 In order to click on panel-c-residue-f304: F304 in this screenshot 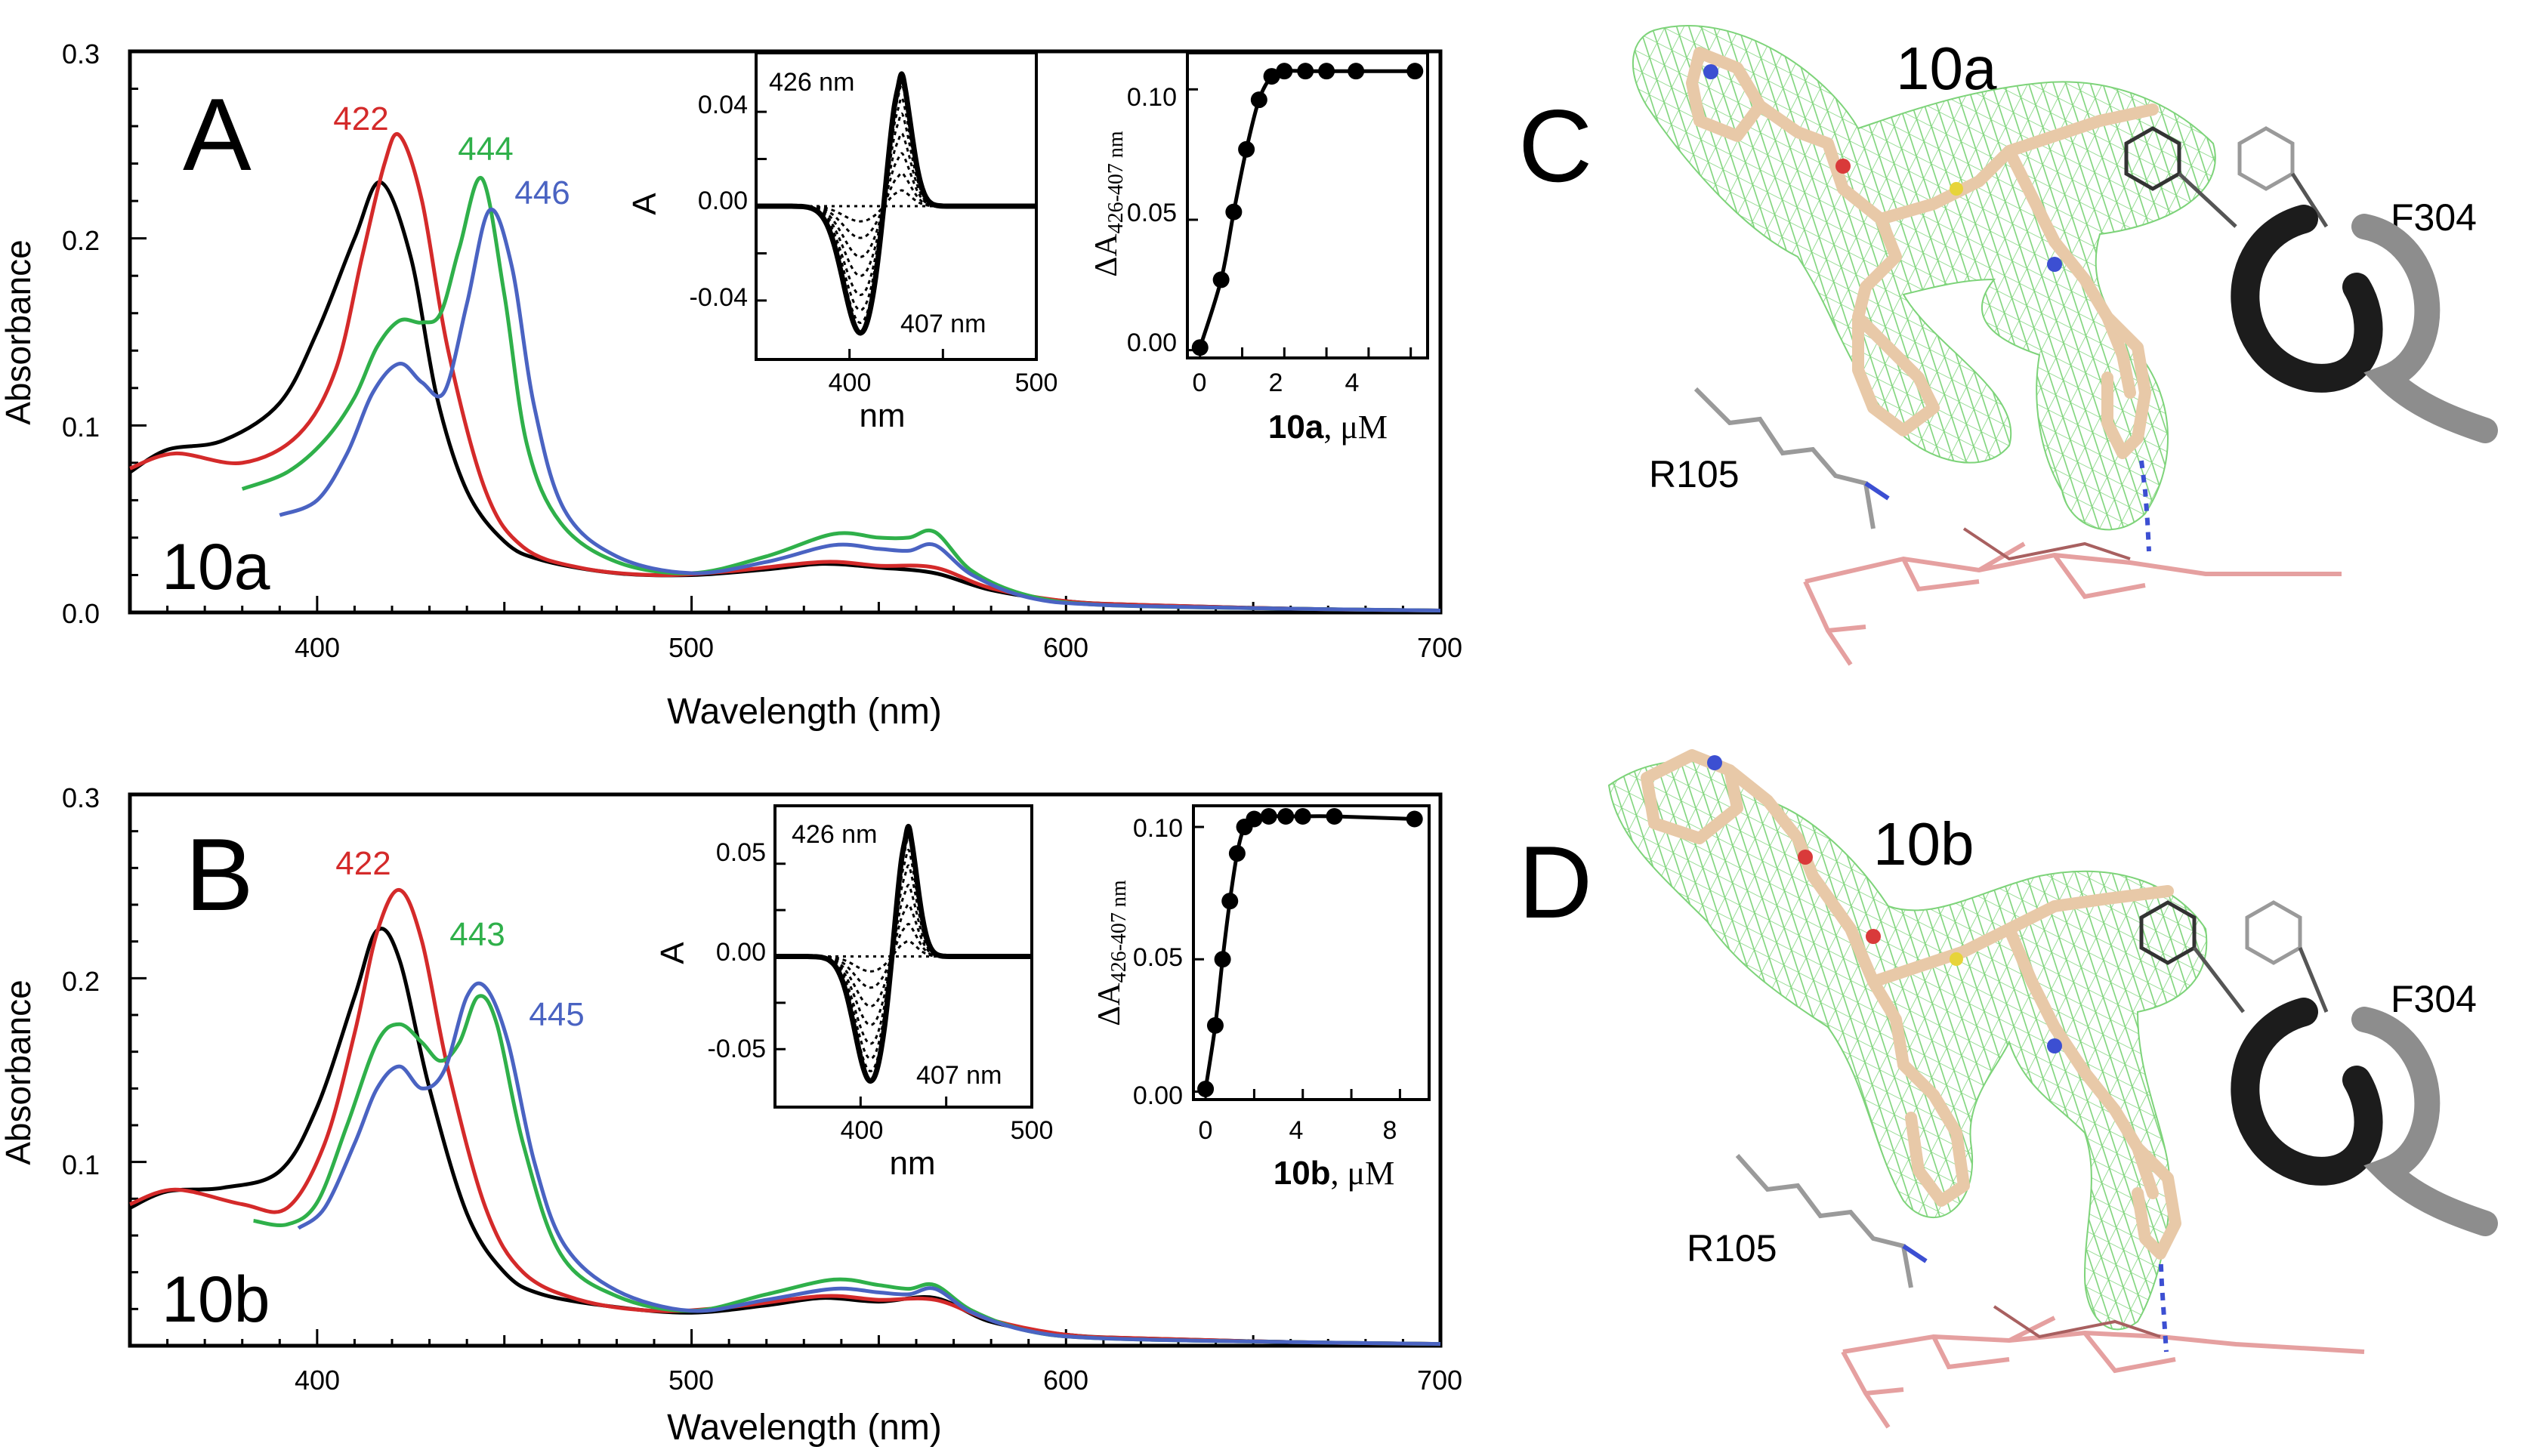, I will do `click(2434, 217)`.